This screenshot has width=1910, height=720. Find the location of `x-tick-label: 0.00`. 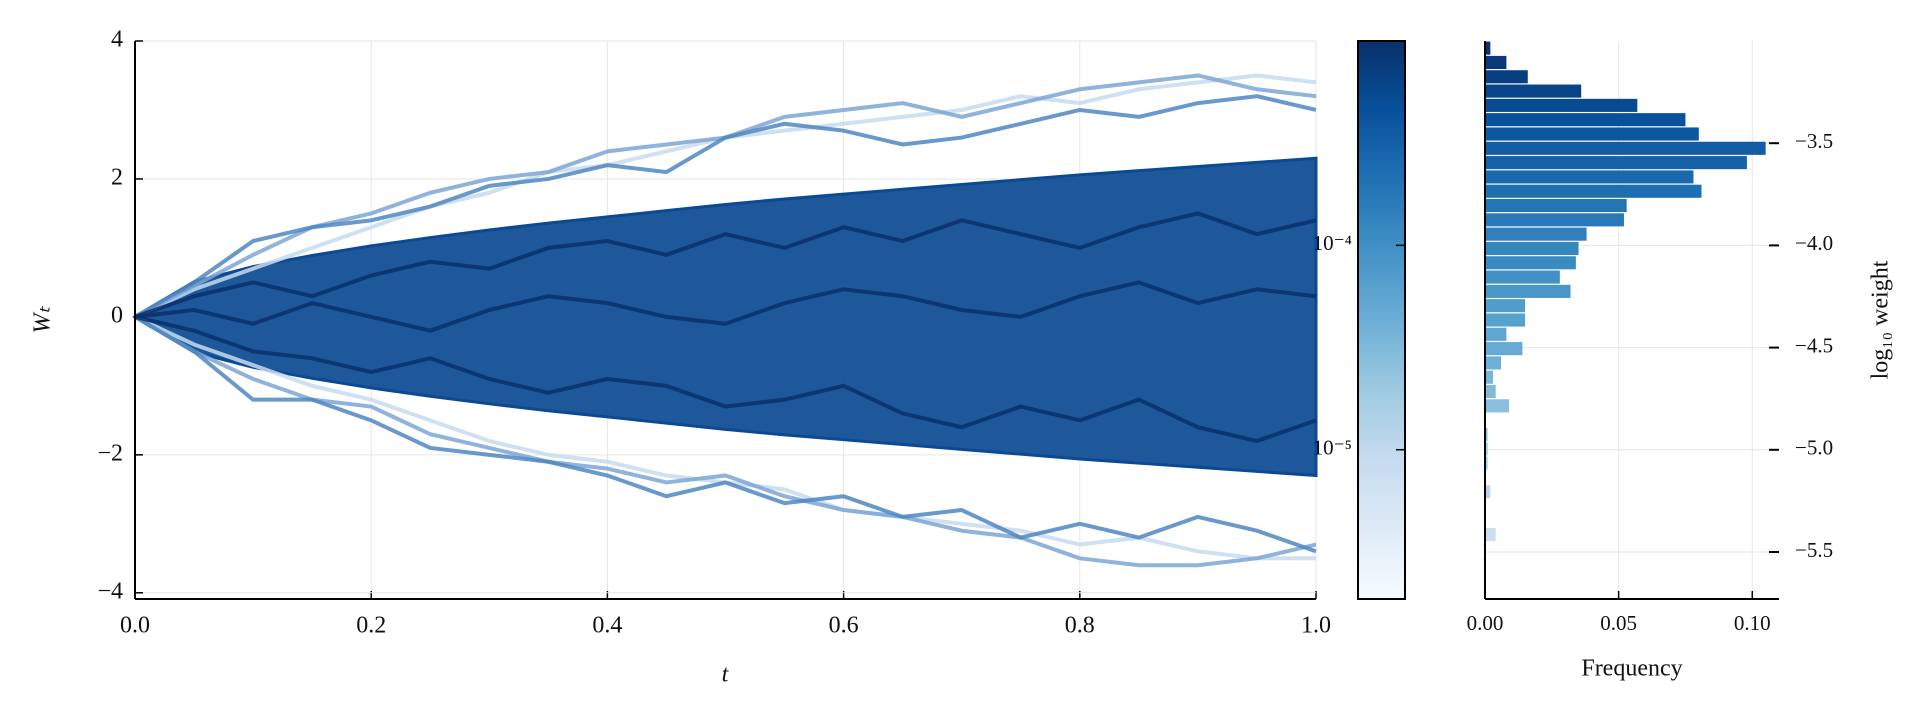

x-tick-label: 0.00 is located at coordinates (1485, 623).